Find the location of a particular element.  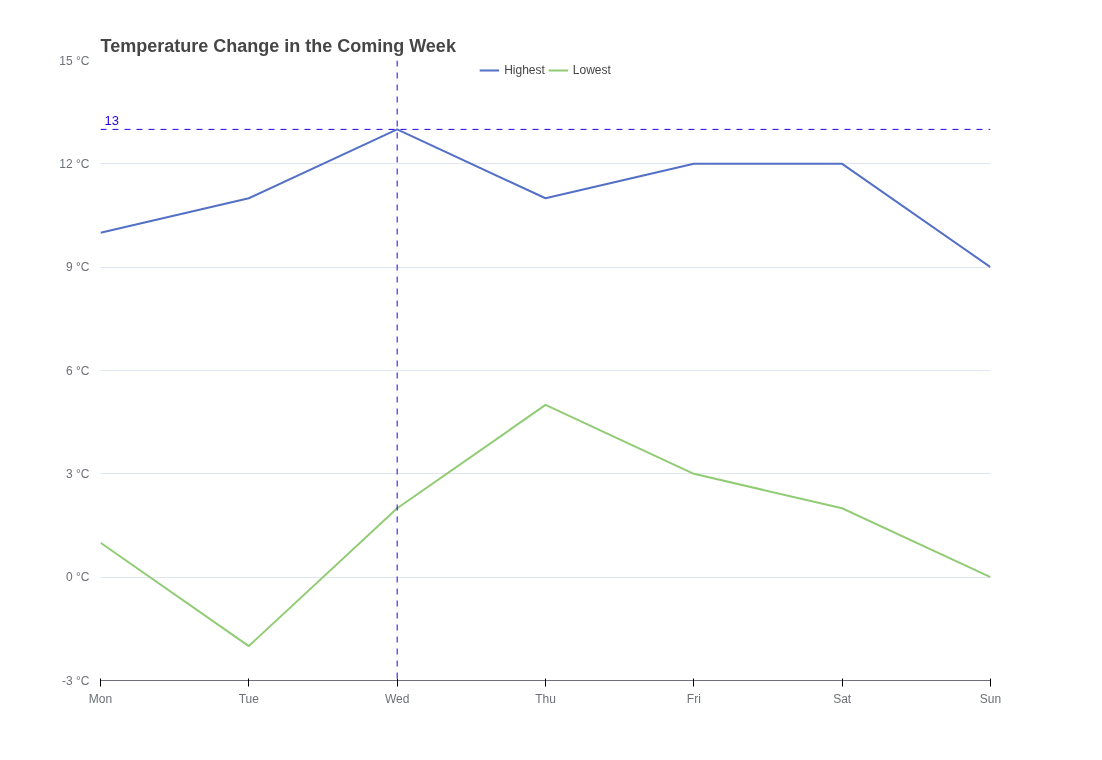

chart-title: Temperature Change in the Coming Week is located at coordinates (278, 45).